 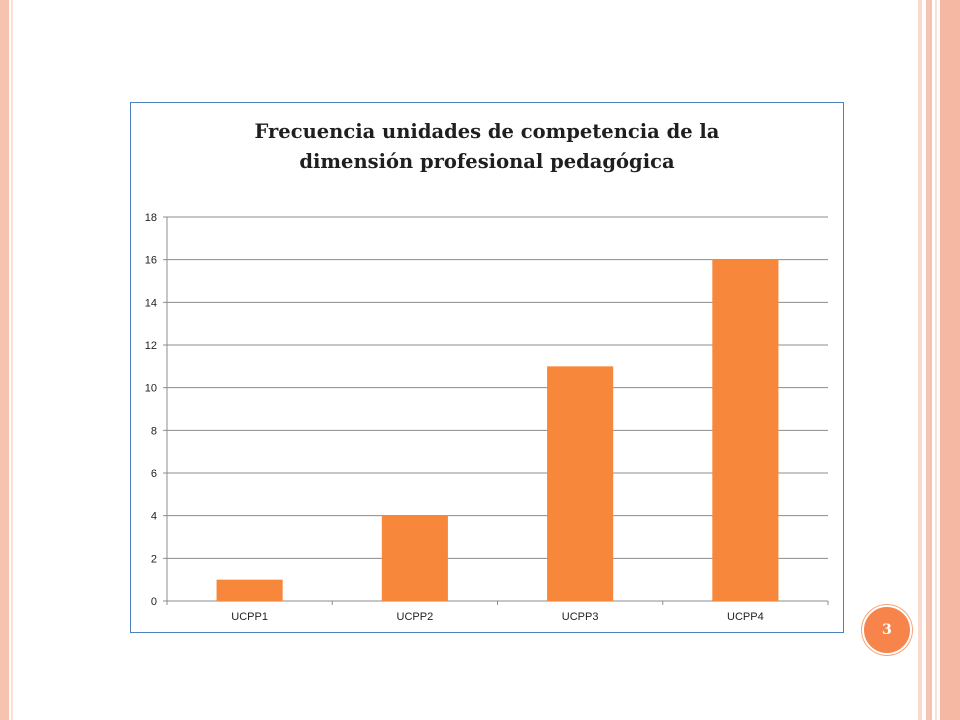 What do you see at coordinates (249, 590) in the screenshot?
I see `bar-ucpp1` at bounding box center [249, 590].